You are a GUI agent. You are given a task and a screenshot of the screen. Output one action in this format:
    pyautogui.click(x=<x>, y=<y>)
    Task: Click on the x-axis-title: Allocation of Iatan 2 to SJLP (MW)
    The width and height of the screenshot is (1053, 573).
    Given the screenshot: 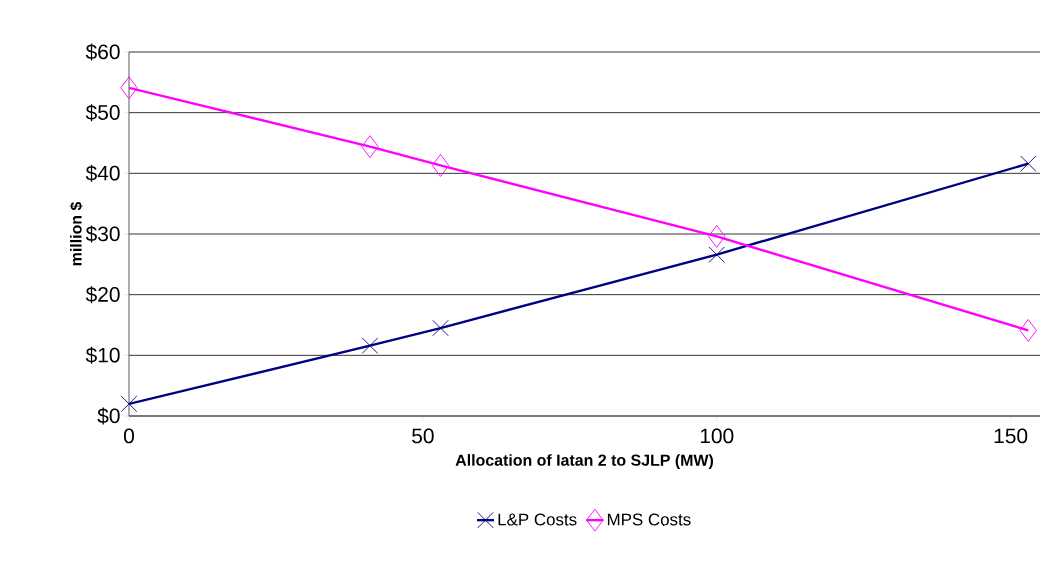 What is the action you would take?
    pyautogui.click(x=584, y=461)
    